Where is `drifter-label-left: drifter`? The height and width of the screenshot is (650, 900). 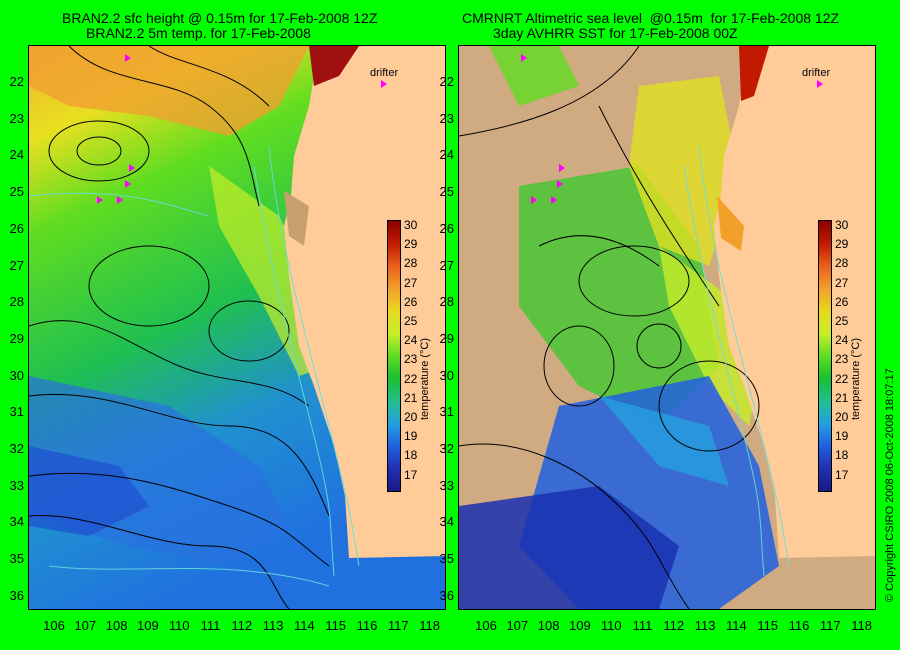 drifter-label-left: drifter is located at coordinates (384, 73).